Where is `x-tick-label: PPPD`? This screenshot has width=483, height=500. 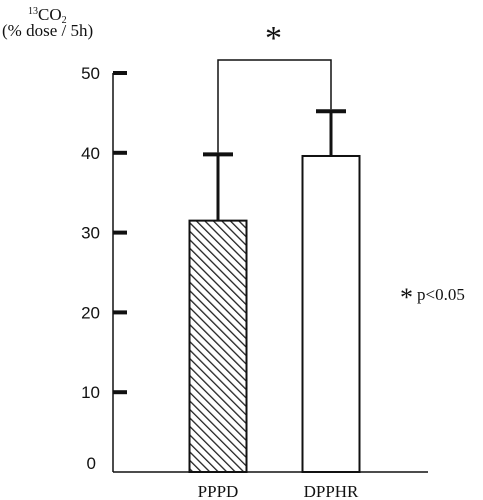 x-tick-label: PPPD is located at coordinates (218, 491).